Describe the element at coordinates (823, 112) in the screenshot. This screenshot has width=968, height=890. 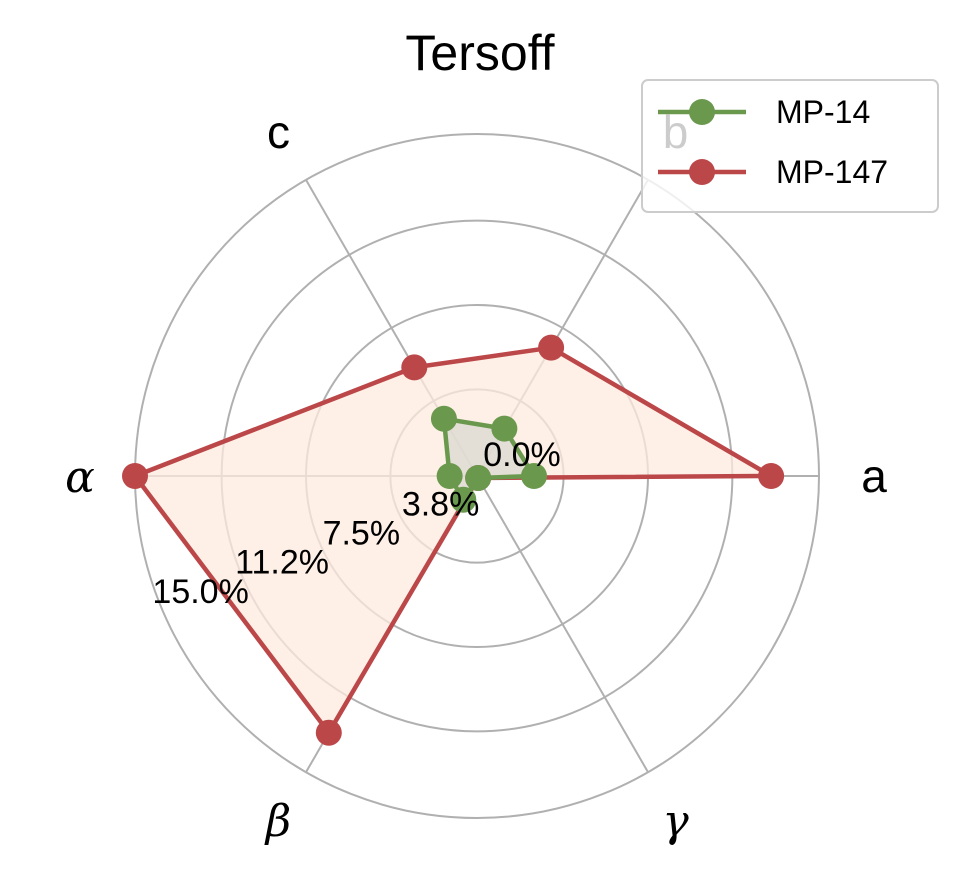
I see `legend-label-mp-14: MP-14` at that location.